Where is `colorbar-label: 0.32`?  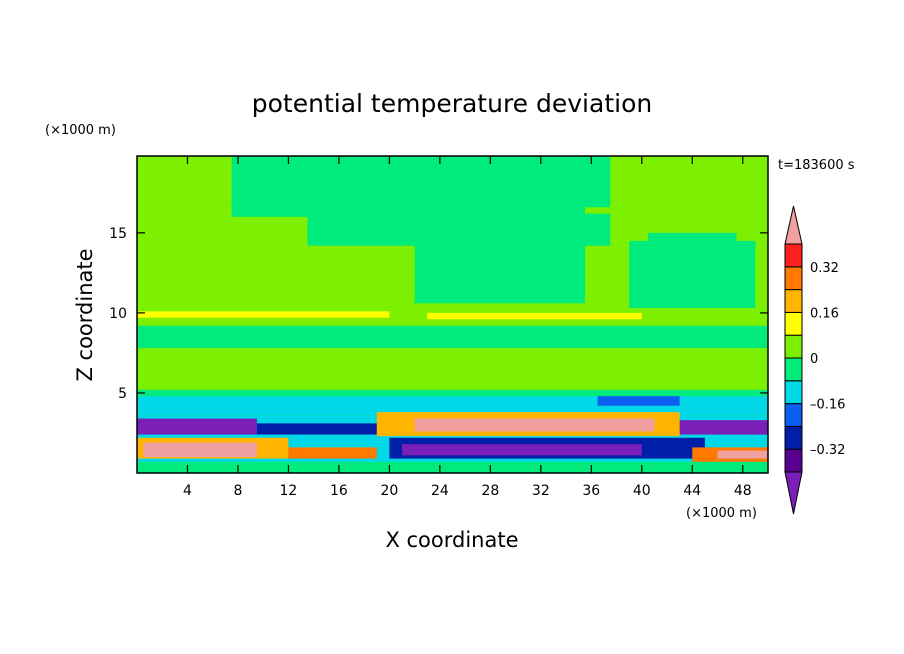 colorbar-label: 0.32 is located at coordinates (824, 268).